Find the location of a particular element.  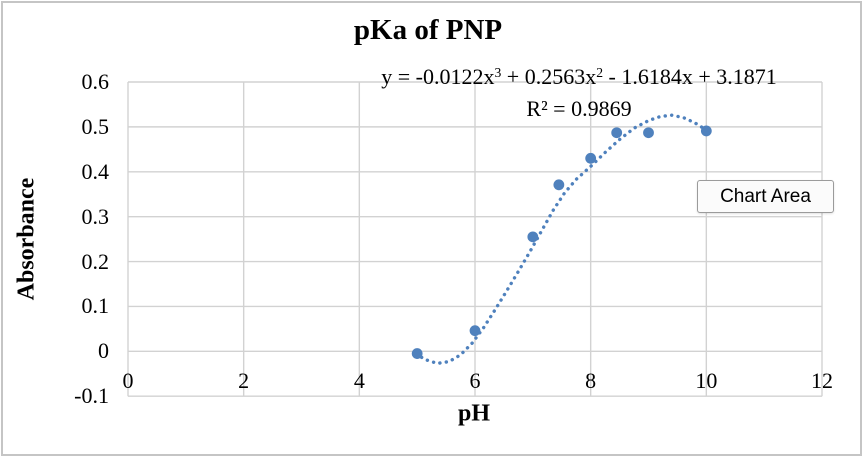

x-tick-label: 2 is located at coordinates (244, 380).